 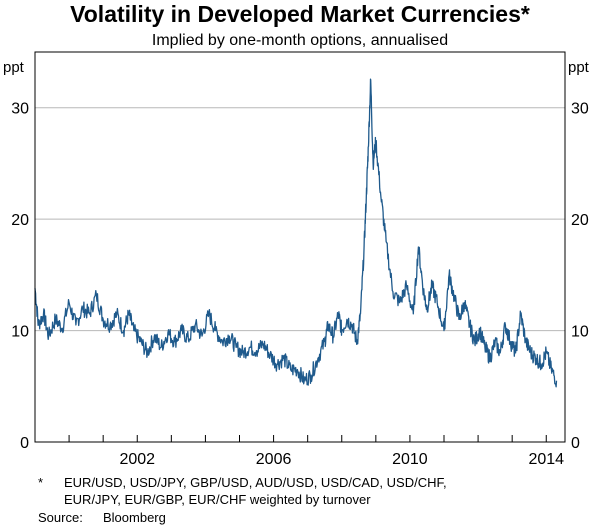 What do you see at coordinates (20, 332) in the screenshot?
I see `y-tick-label-left: 10` at bounding box center [20, 332].